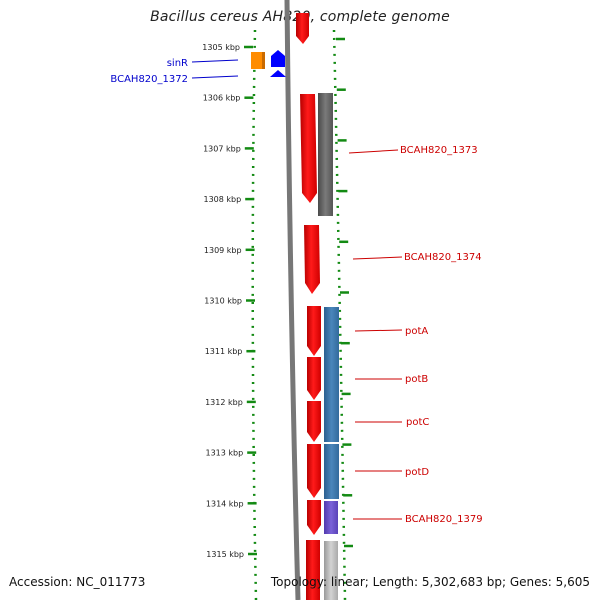  I want to click on ruler-tick-label: 1307 kbp, so click(222, 148).